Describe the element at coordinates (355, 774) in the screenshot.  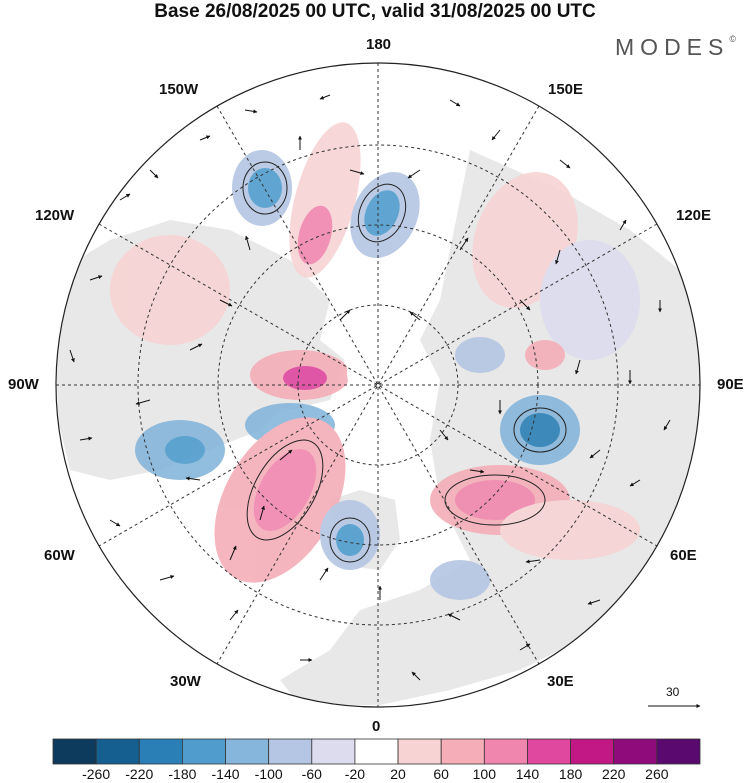
I see `colorbar-tick-label: -20` at that location.